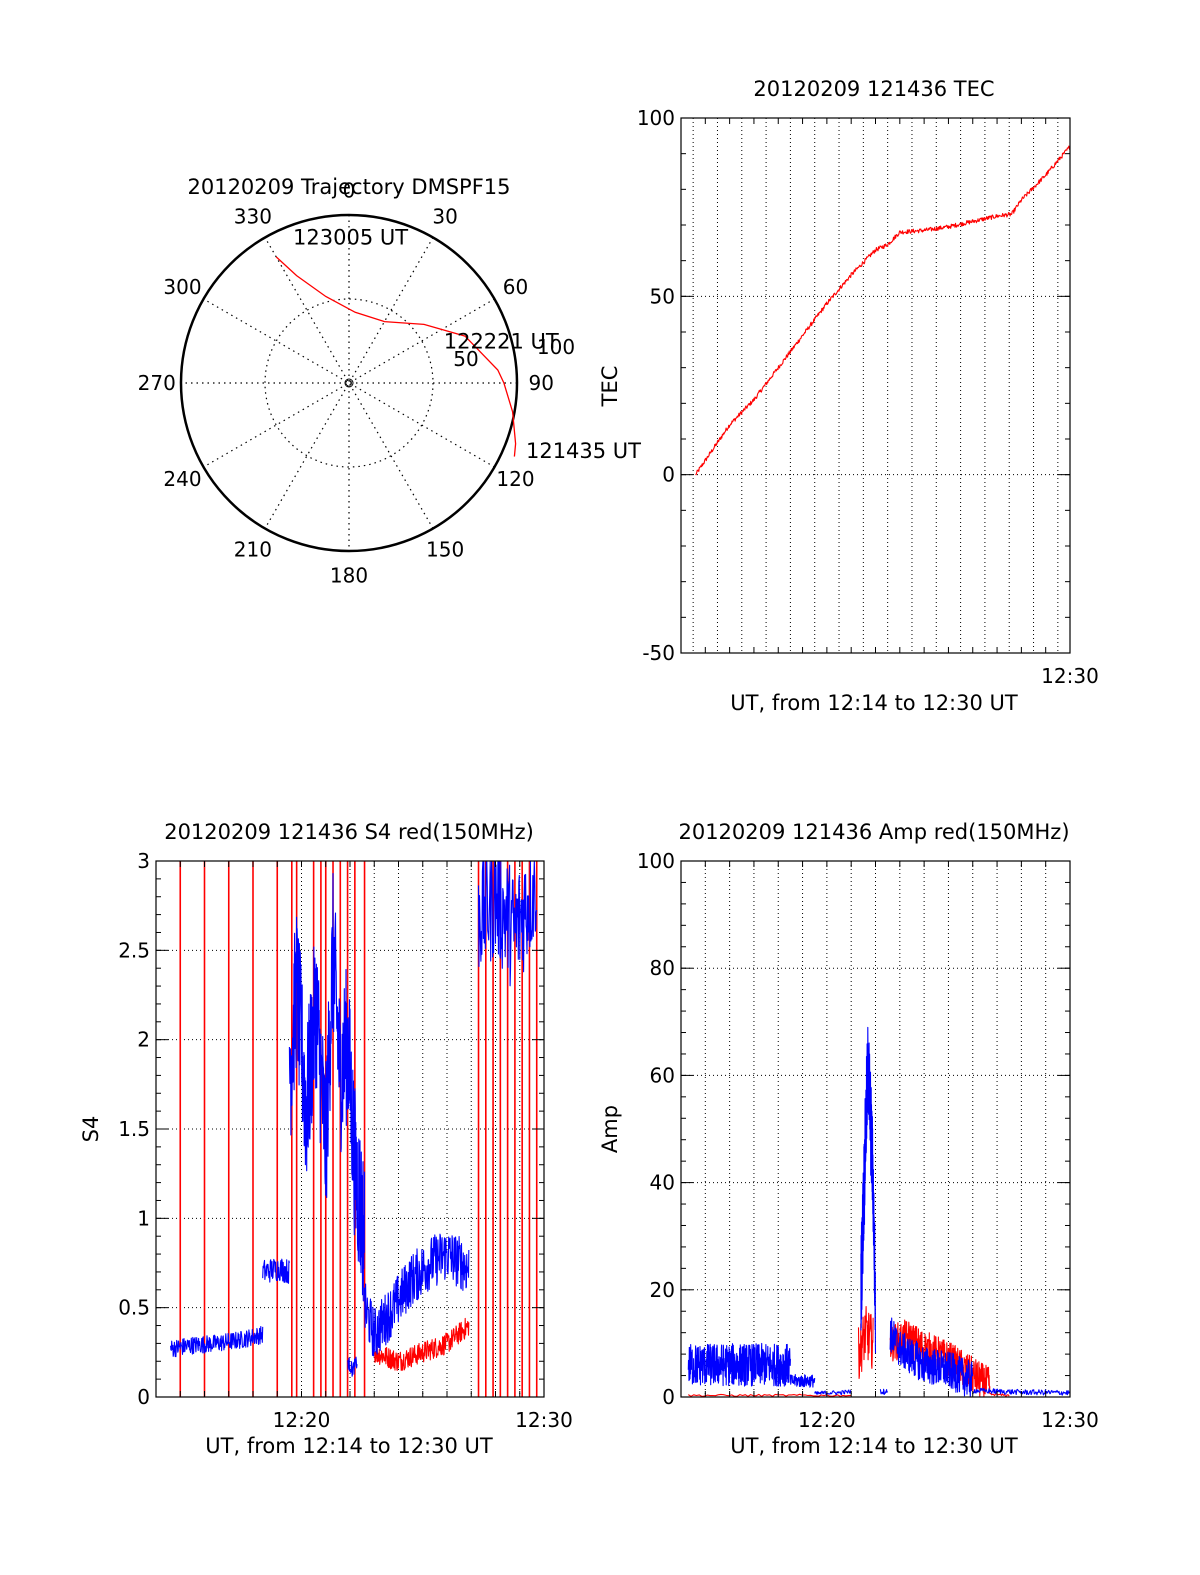 Image resolution: width=1200 pixels, height=1575 pixels. Describe the element at coordinates (827, 1420) in the screenshot. I see `amp-xtick-label: 12:20` at that location.